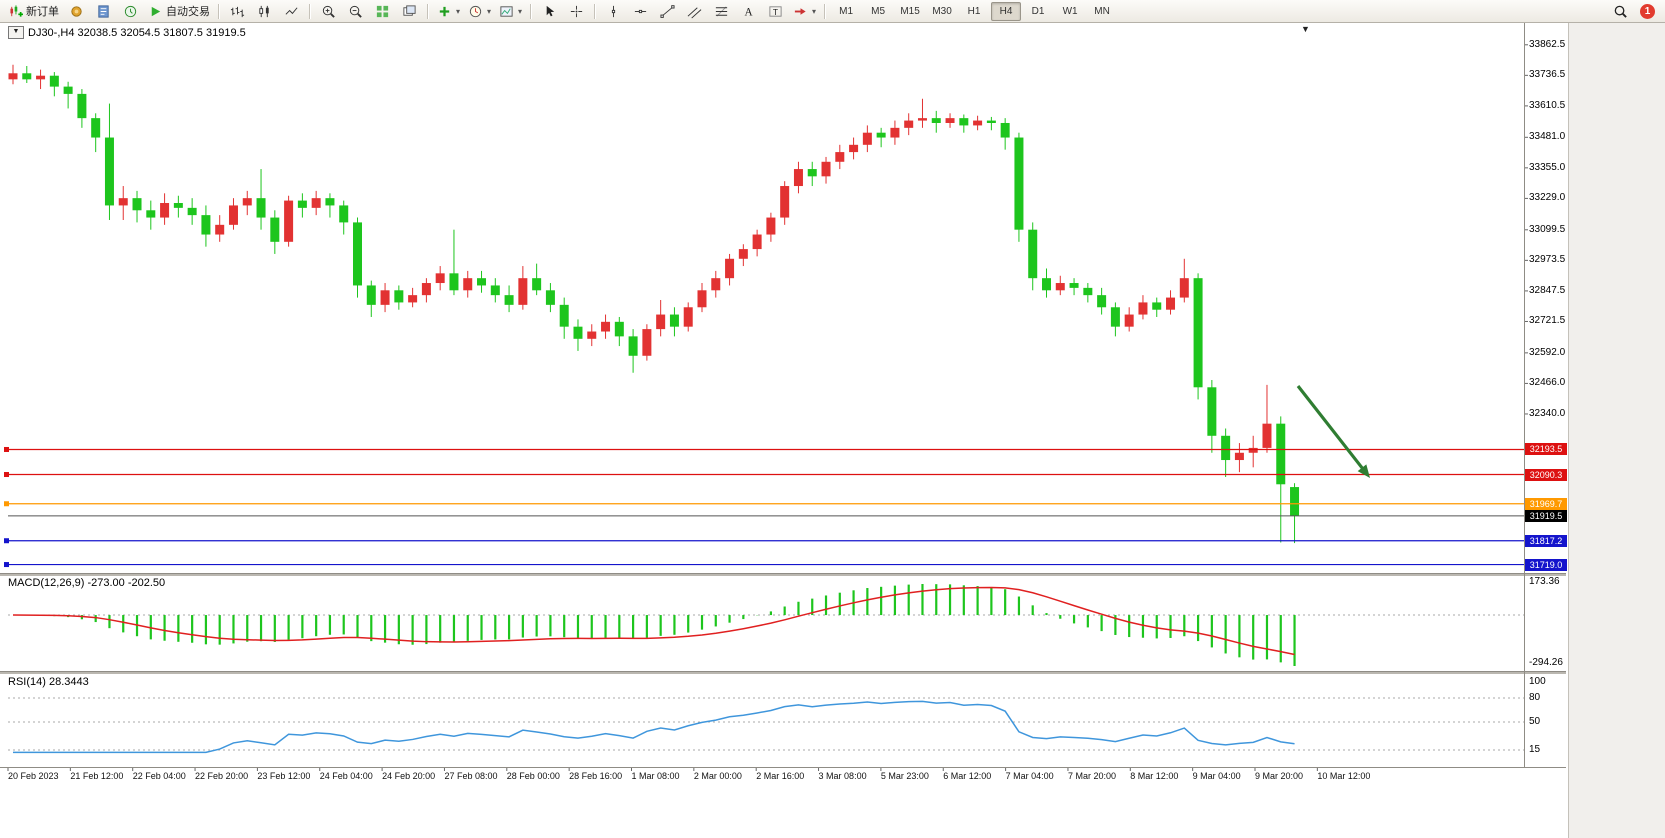 The height and width of the screenshot is (838, 1665). I want to click on cursor-button, so click(549, 11).